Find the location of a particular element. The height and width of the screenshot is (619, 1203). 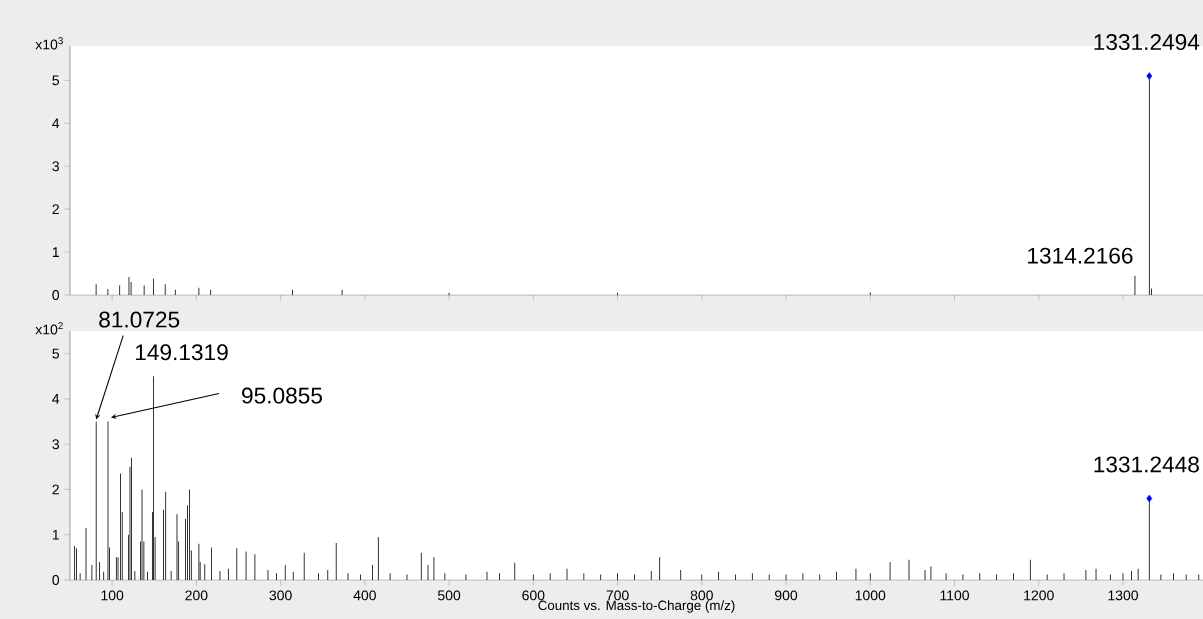

annotation: 1314.2166 is located at coordinates (1080, 255).